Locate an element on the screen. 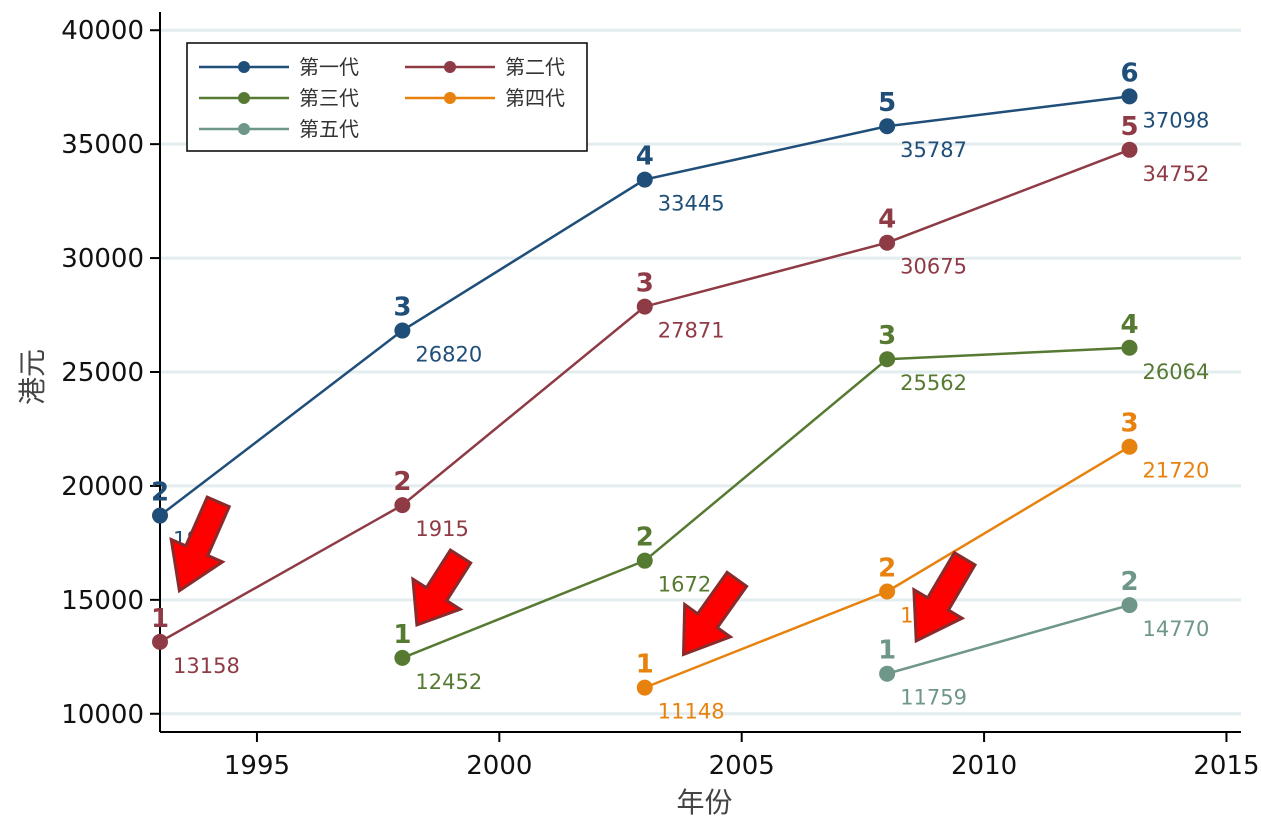 The image size is (1261, 822). x-tick-label: 2010 is located at coordinates (984, 766).